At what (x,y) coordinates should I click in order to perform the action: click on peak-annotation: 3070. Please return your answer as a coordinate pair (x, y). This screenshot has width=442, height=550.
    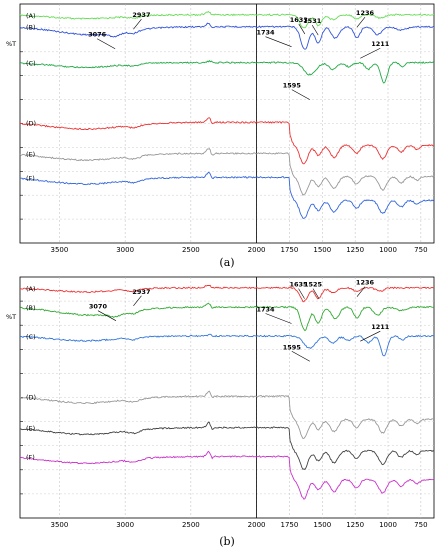
    Looking at the image, I should click on (98, 307).